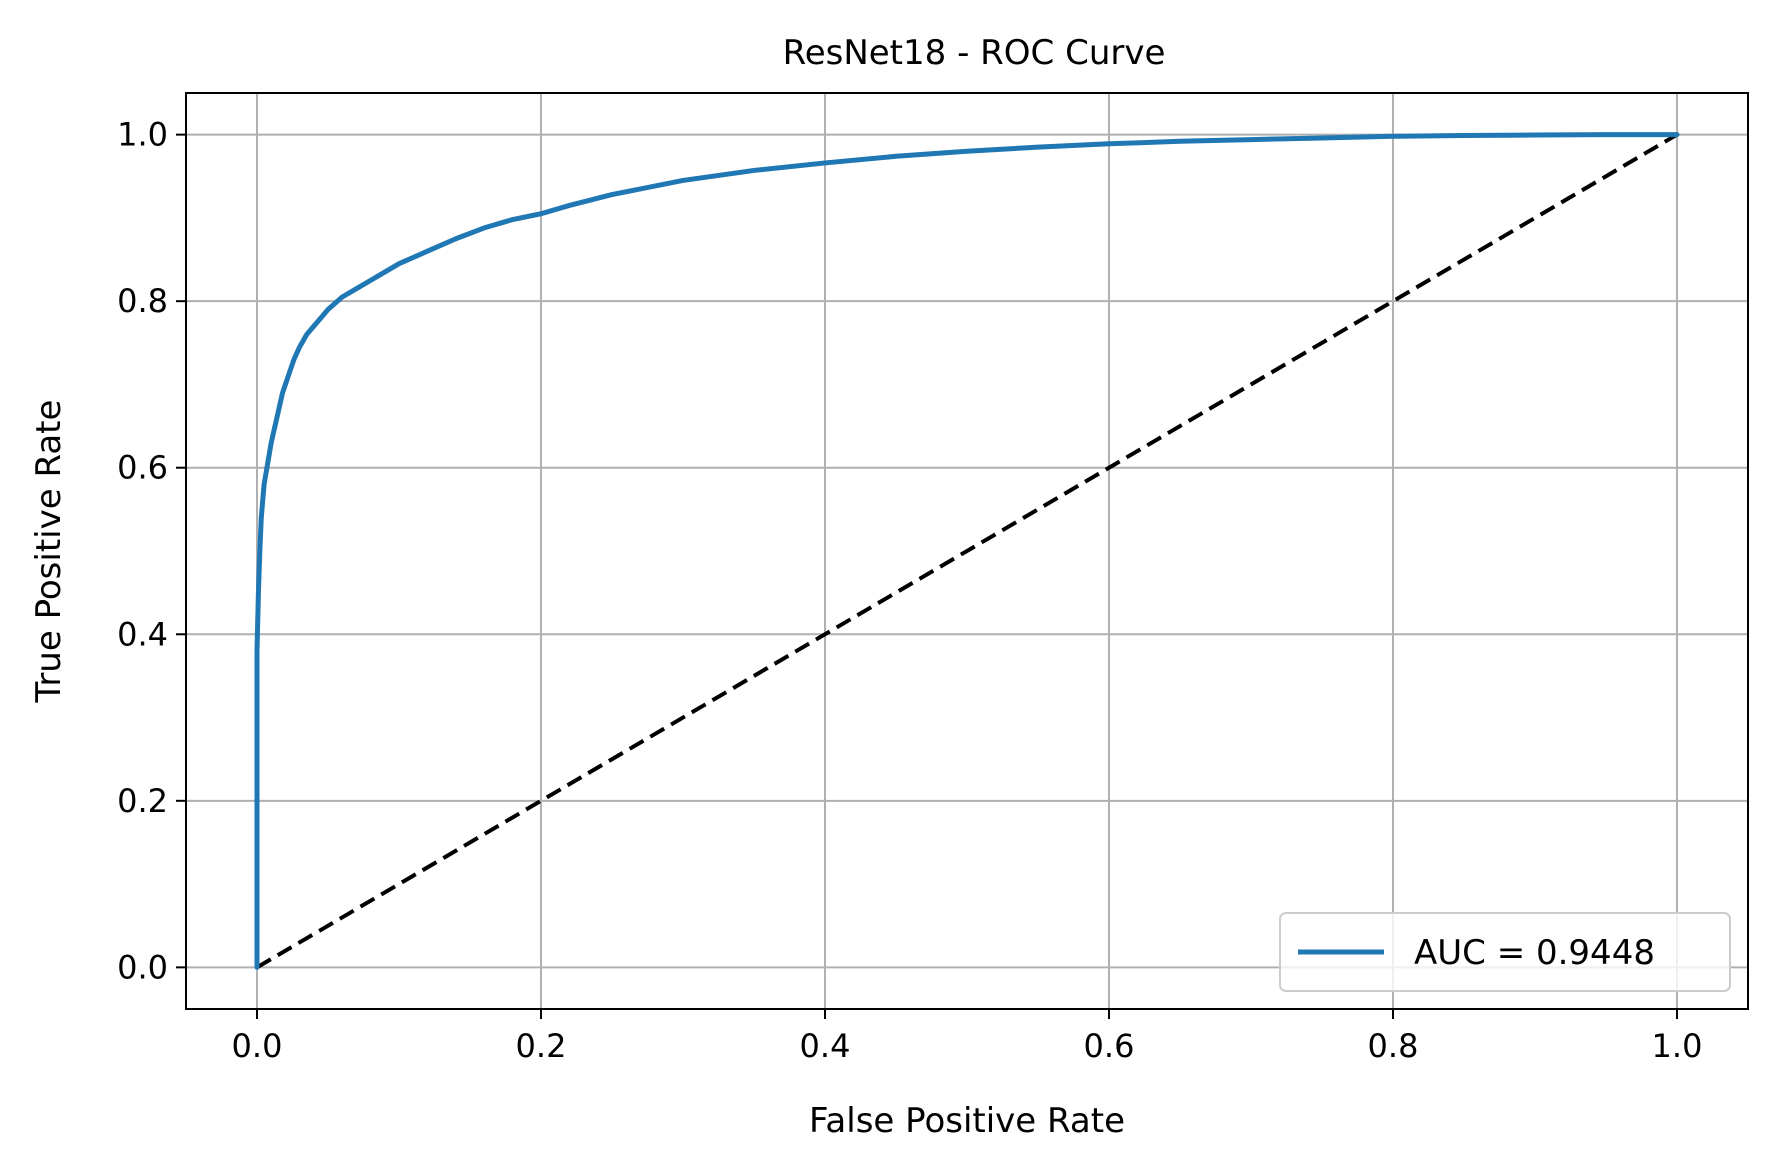 This screenshot has width=1770, height=1171. Describe the element at coordinates (49, 552) in the screenshot. I see `y-axis-label: True Positive Rate` at that location.